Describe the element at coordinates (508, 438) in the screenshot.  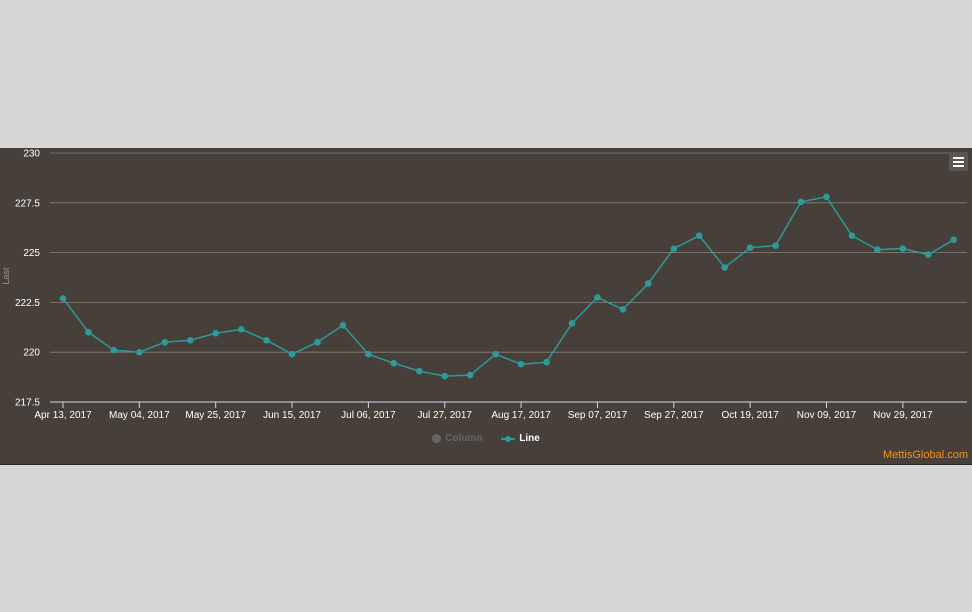
I see `legend-line-marker-icon` at that location.